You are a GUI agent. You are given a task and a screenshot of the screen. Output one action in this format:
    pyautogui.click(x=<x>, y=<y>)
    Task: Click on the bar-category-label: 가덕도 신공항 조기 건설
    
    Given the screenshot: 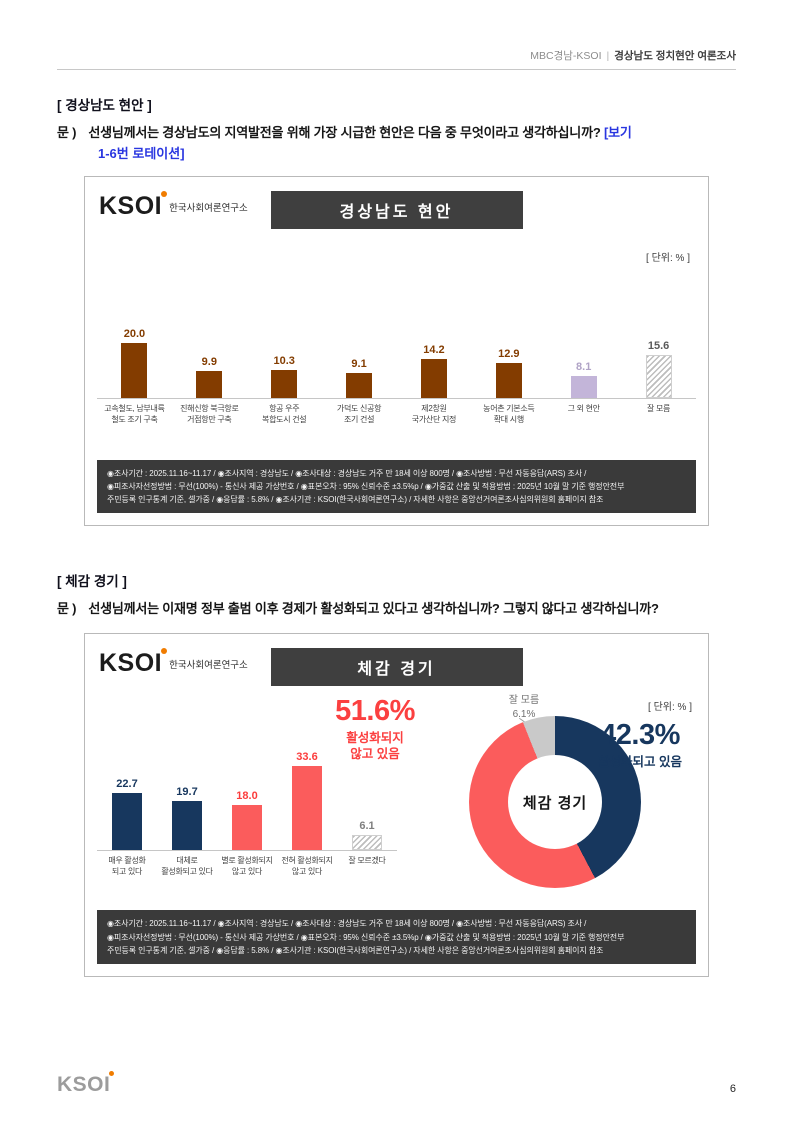 What is the action you would take?
    pyautogui.click(x=359, y=414)
    